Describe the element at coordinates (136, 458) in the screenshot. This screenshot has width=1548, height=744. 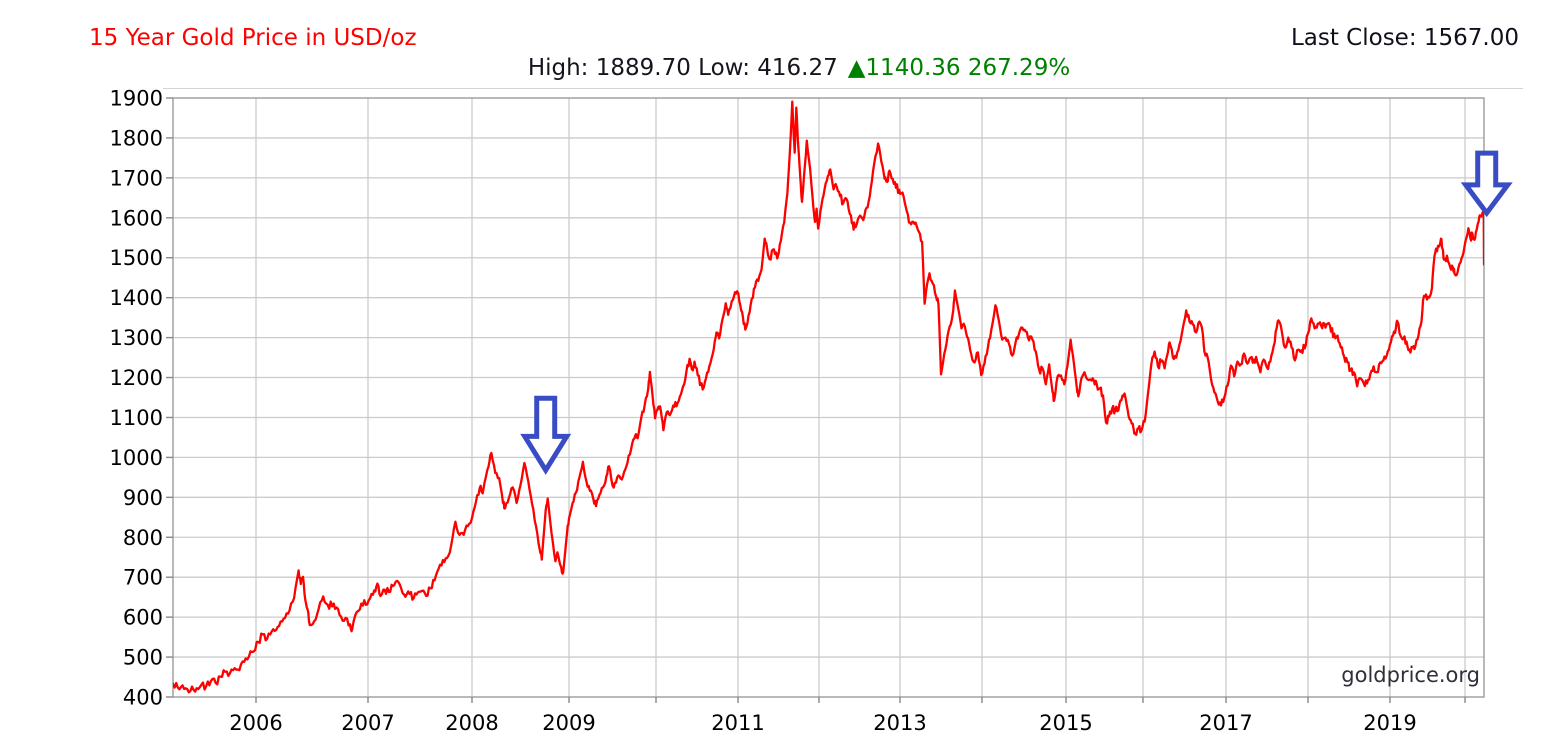
I see `y-axis-tick-label: 1000` at that location.